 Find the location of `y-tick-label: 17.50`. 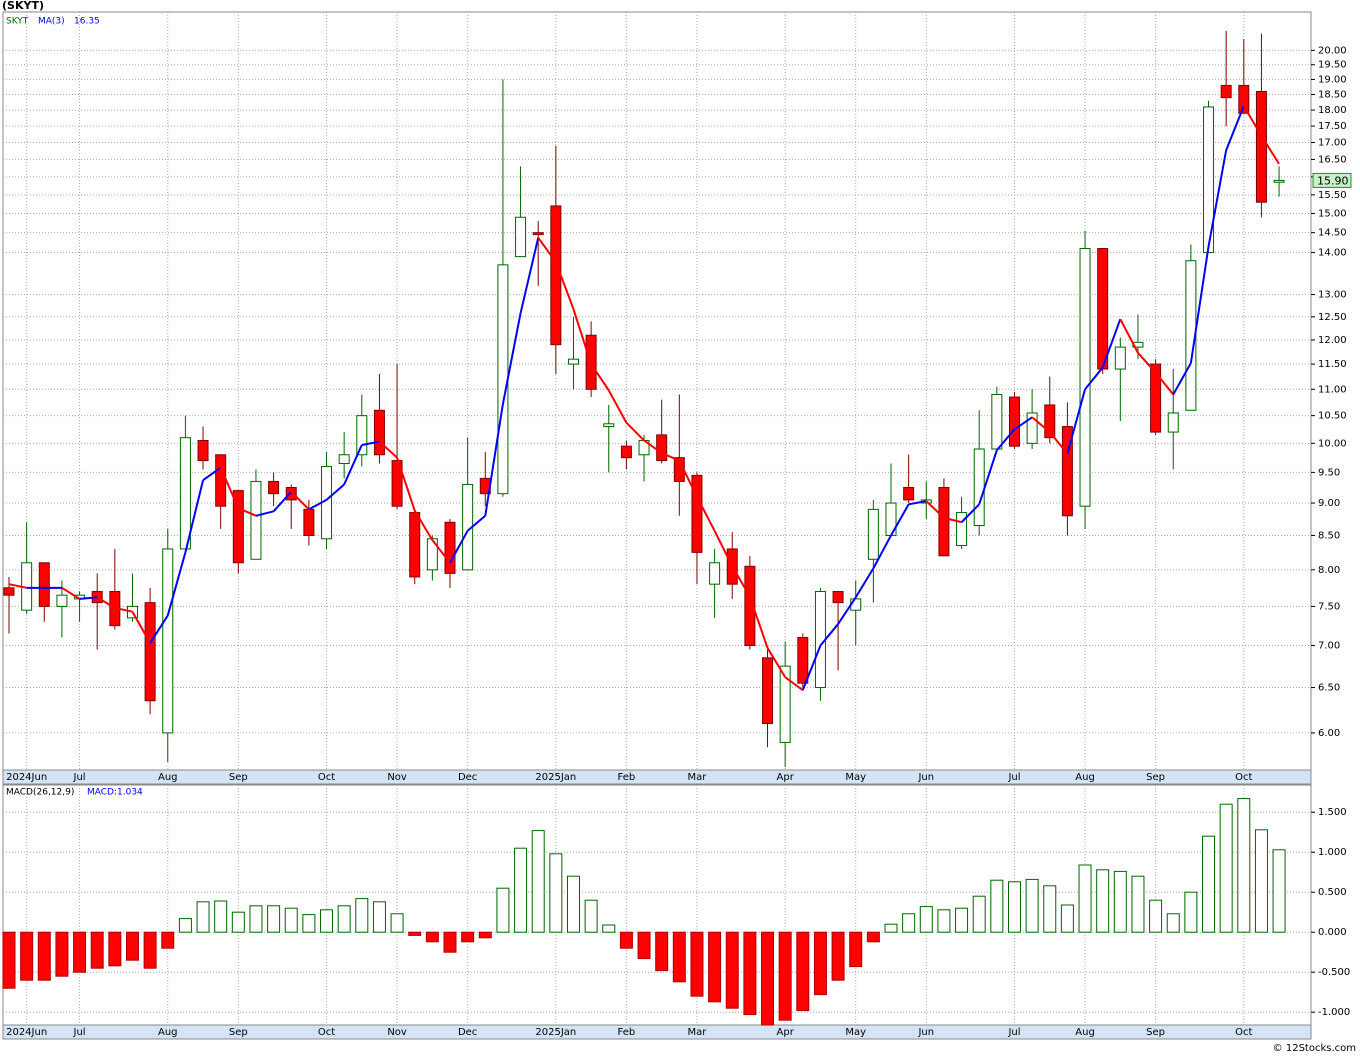

y-tick-label: 17.50 is located at coordinates (1332, 126).